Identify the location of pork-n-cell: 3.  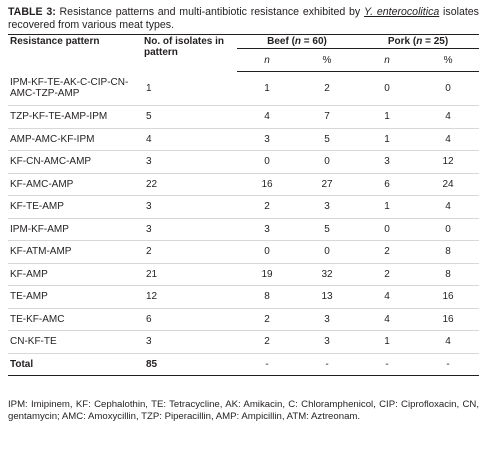
(387, 162).